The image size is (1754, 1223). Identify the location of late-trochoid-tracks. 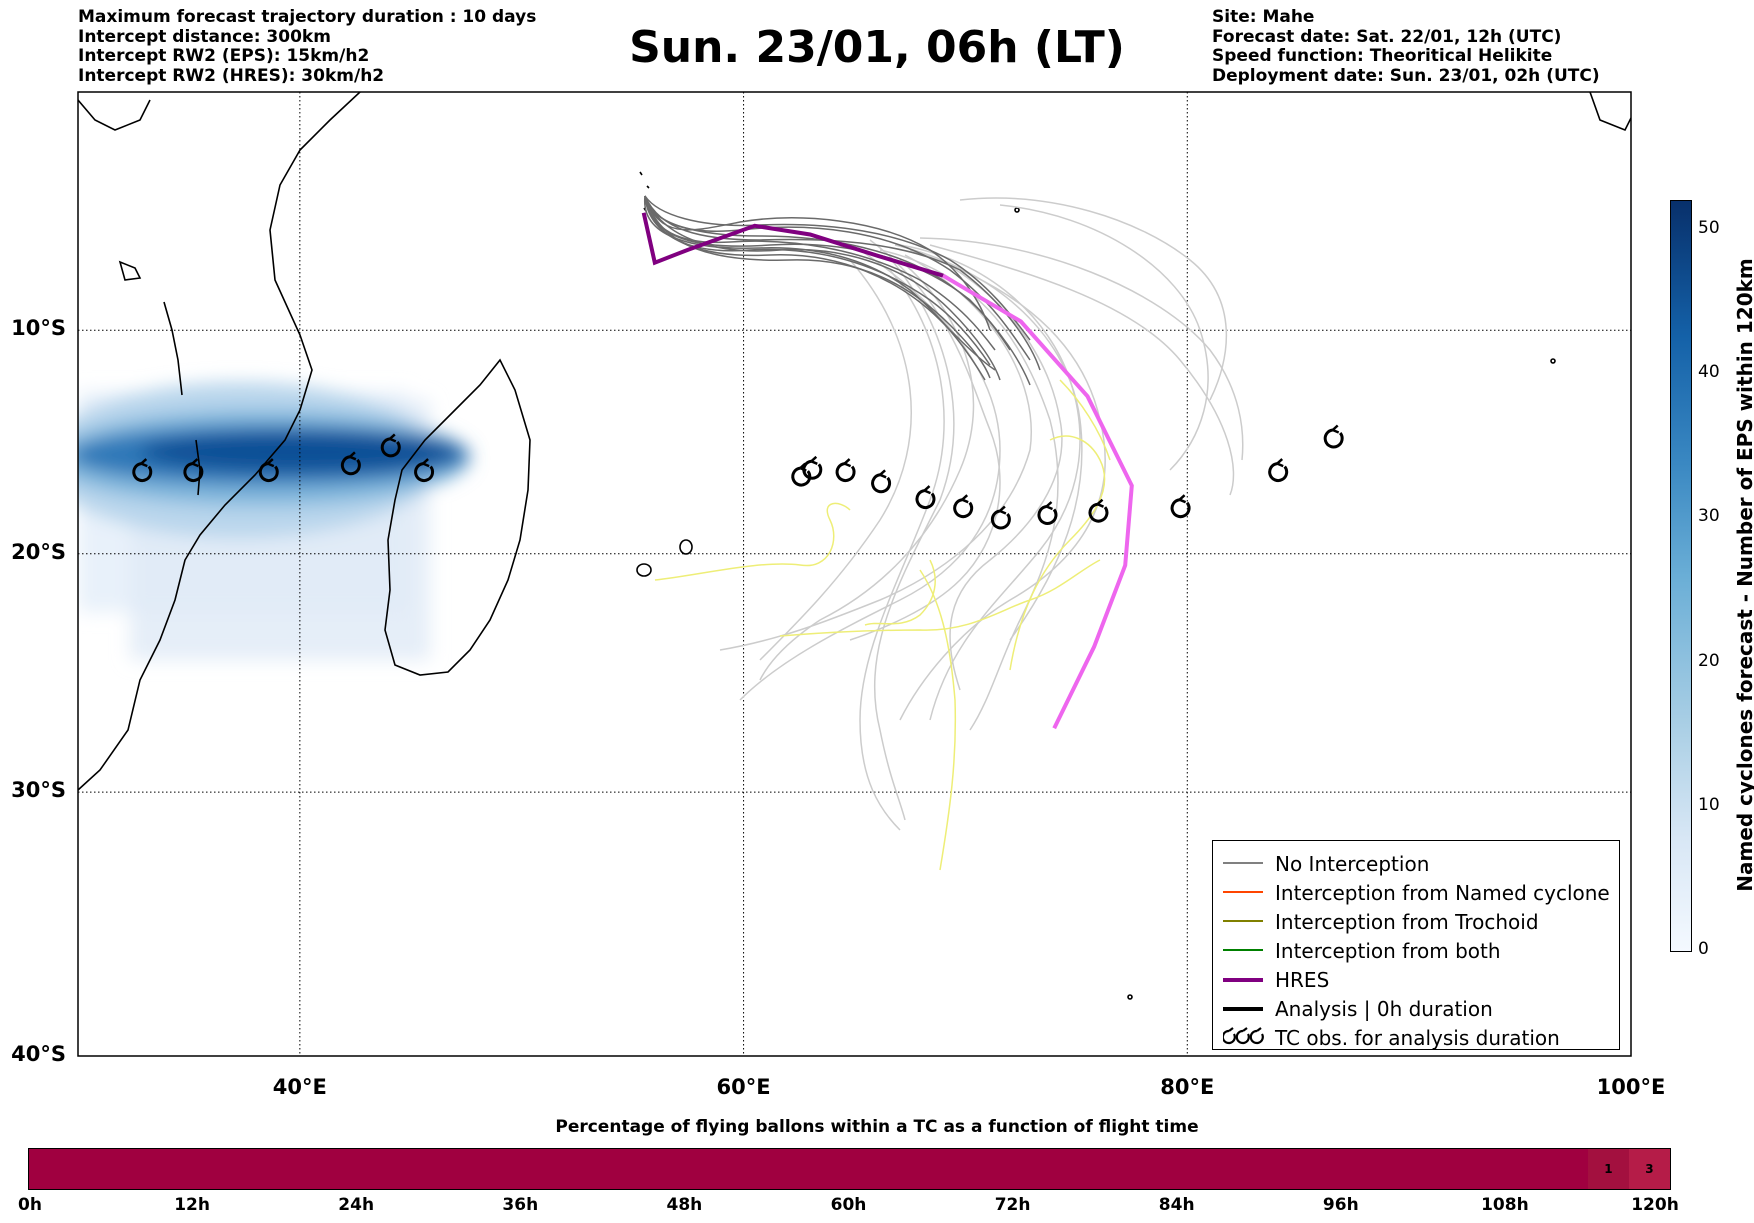
(882, 625).